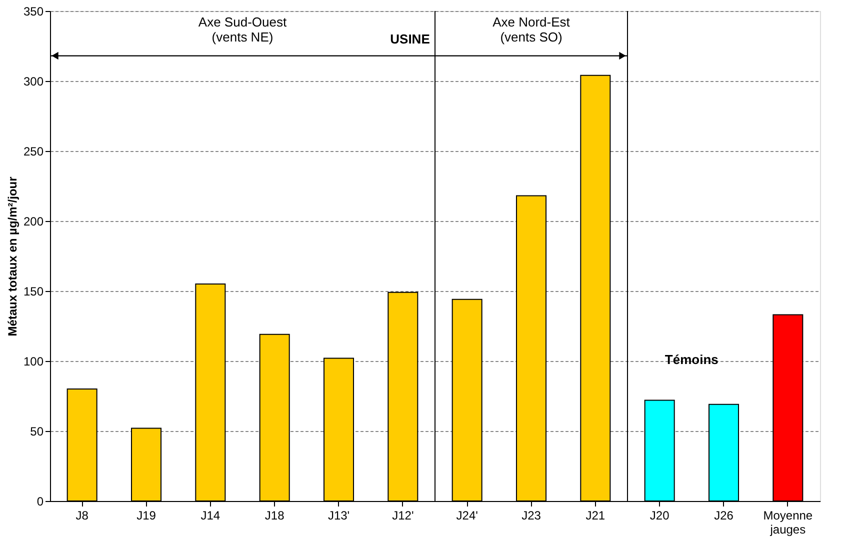 This screenshot has width=854, height=555. What do you see at coordinates (242, 29) in the screenshot?
I see `annotation: Axe Sud-Ouest (vents NE)` at bounding box center [242, 29].